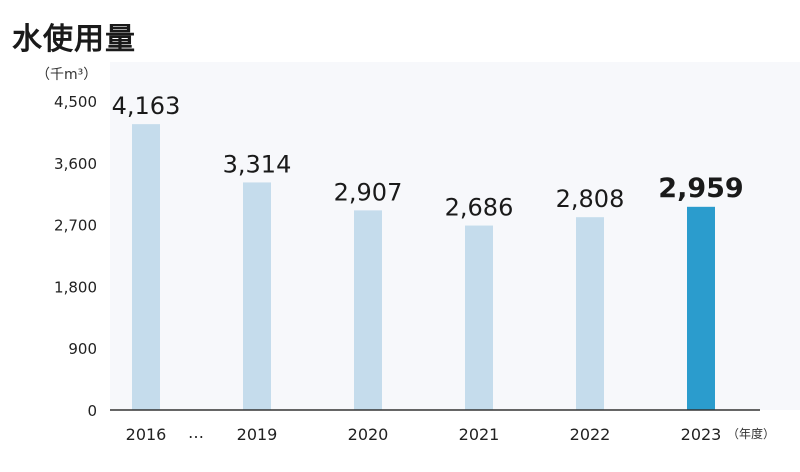 This screenshot has width=800, height=472. I want to click on bar-2020, so click(368, 310).